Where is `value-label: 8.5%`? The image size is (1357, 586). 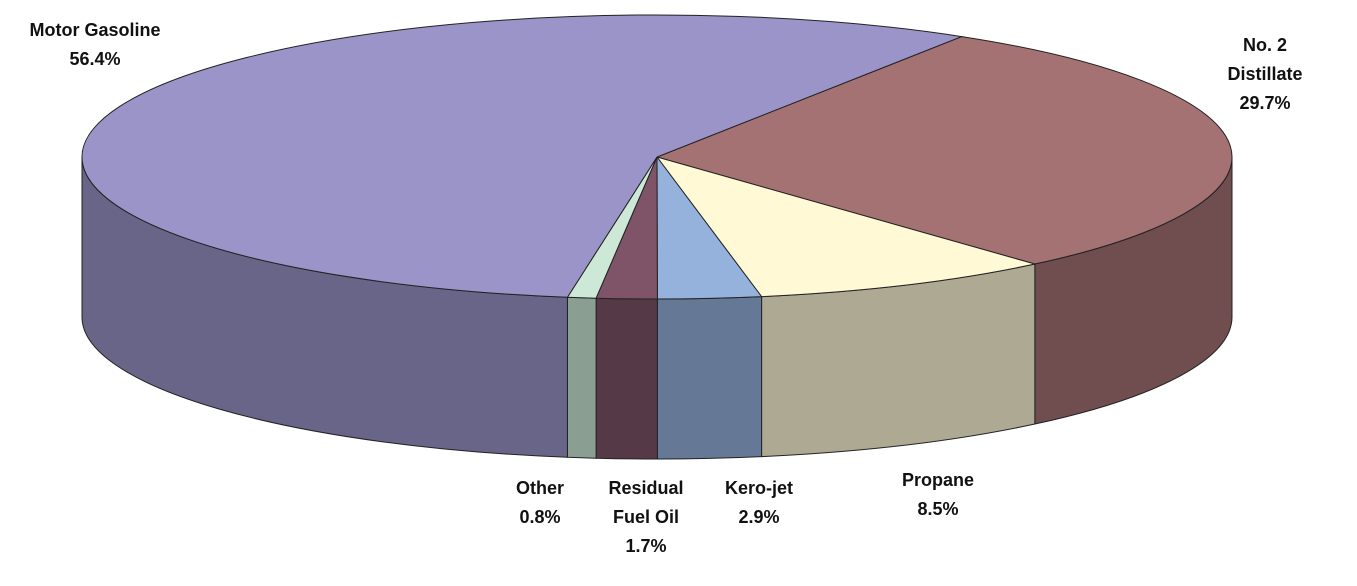
value-label: 8.5% is located at coordinates (938, 509).